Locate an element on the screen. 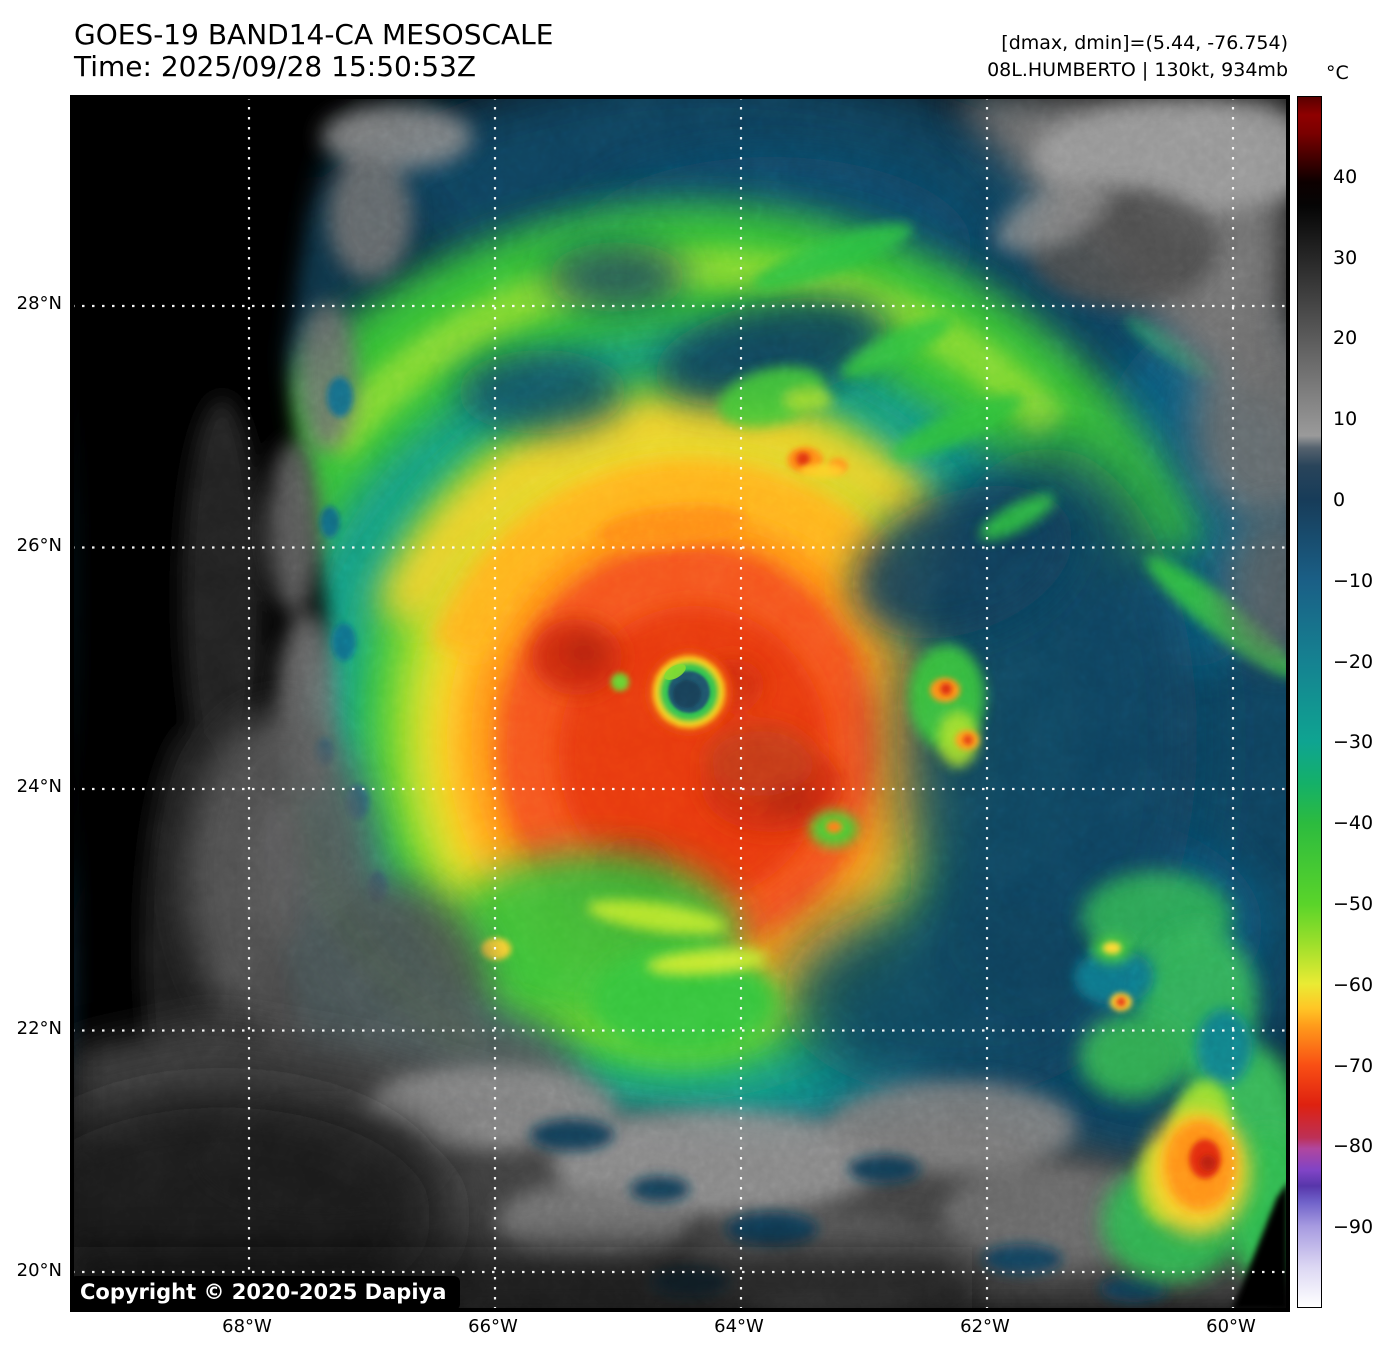 Image resolution: width=1390 pixels, height=1359 pixels. lon-label-60w: 60°W is located at coordinates (1231, 1326).